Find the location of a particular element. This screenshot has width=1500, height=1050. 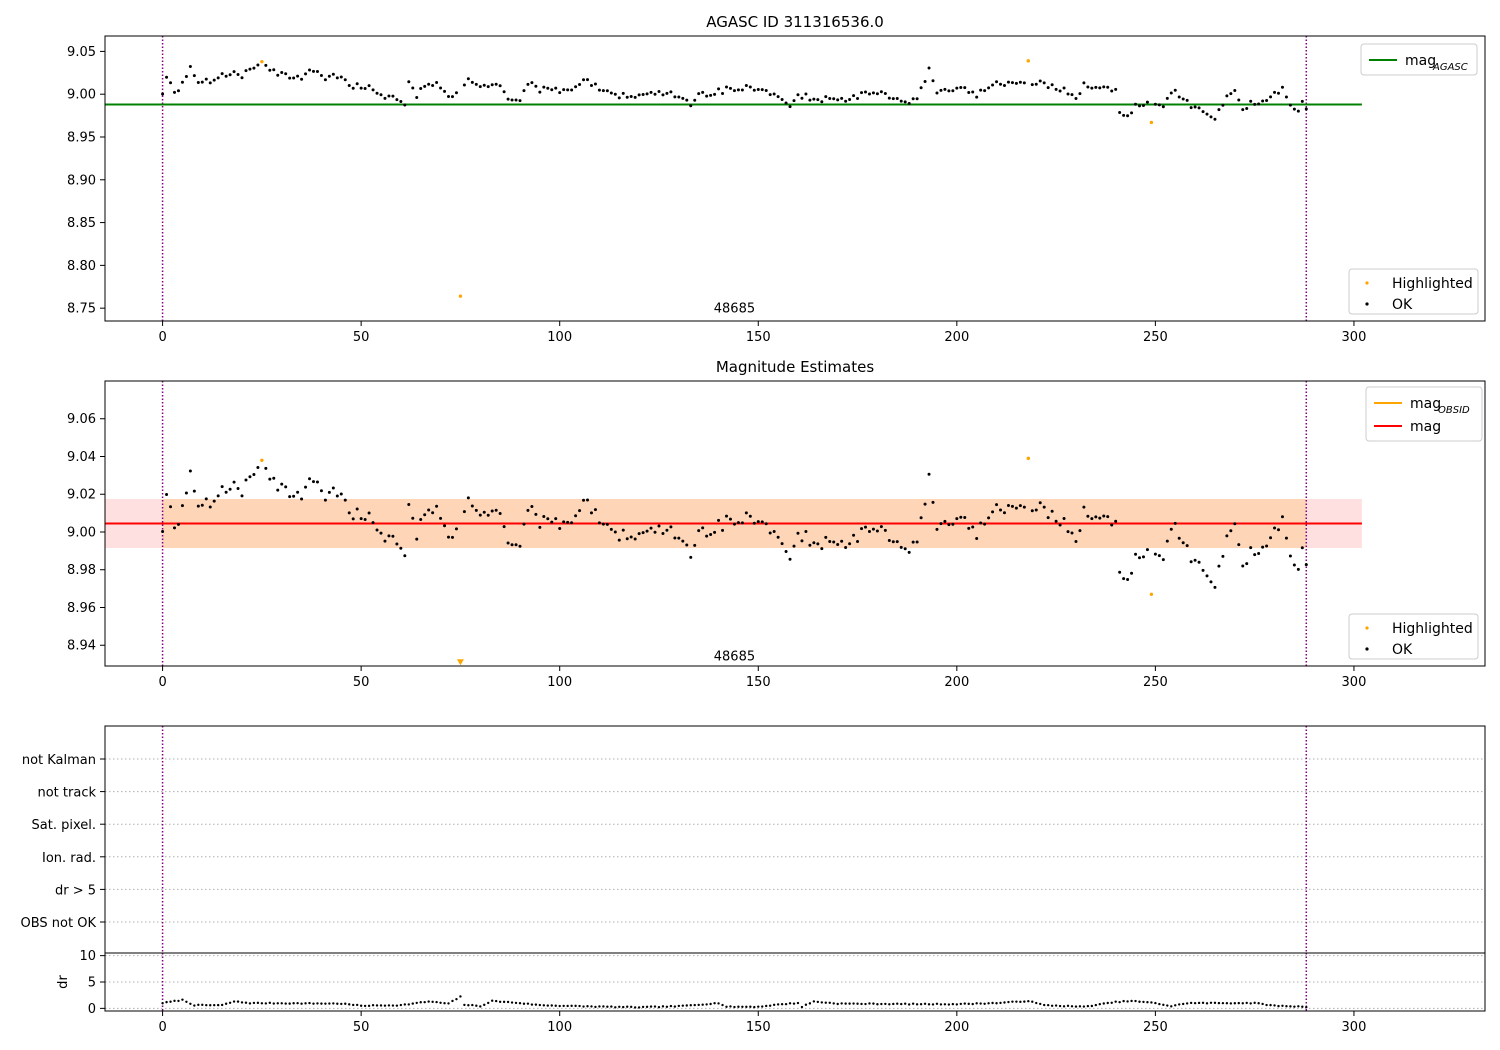

flag-category-label: not track is located at coordinates (66, 793).